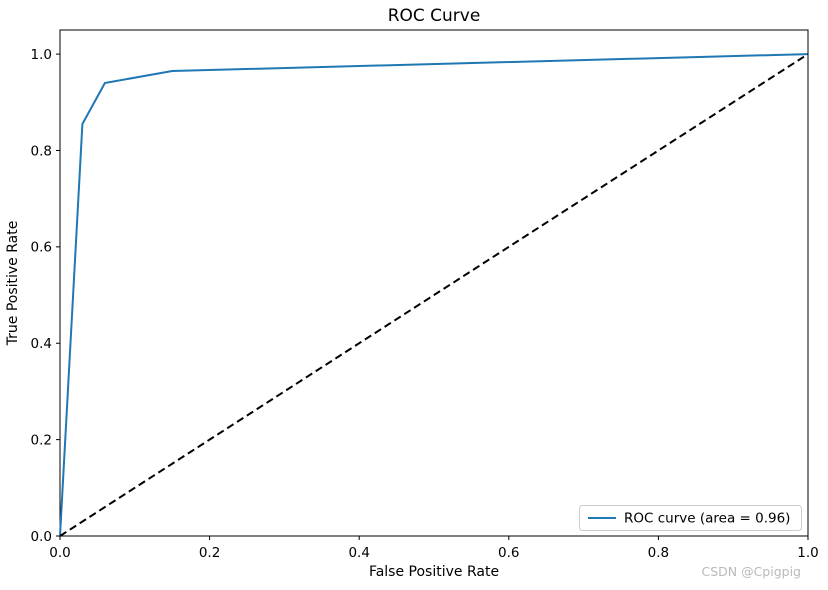 This screenshot has width=828, height=590. I want to click on x-tick-label: 0.2, so click(209, 553).